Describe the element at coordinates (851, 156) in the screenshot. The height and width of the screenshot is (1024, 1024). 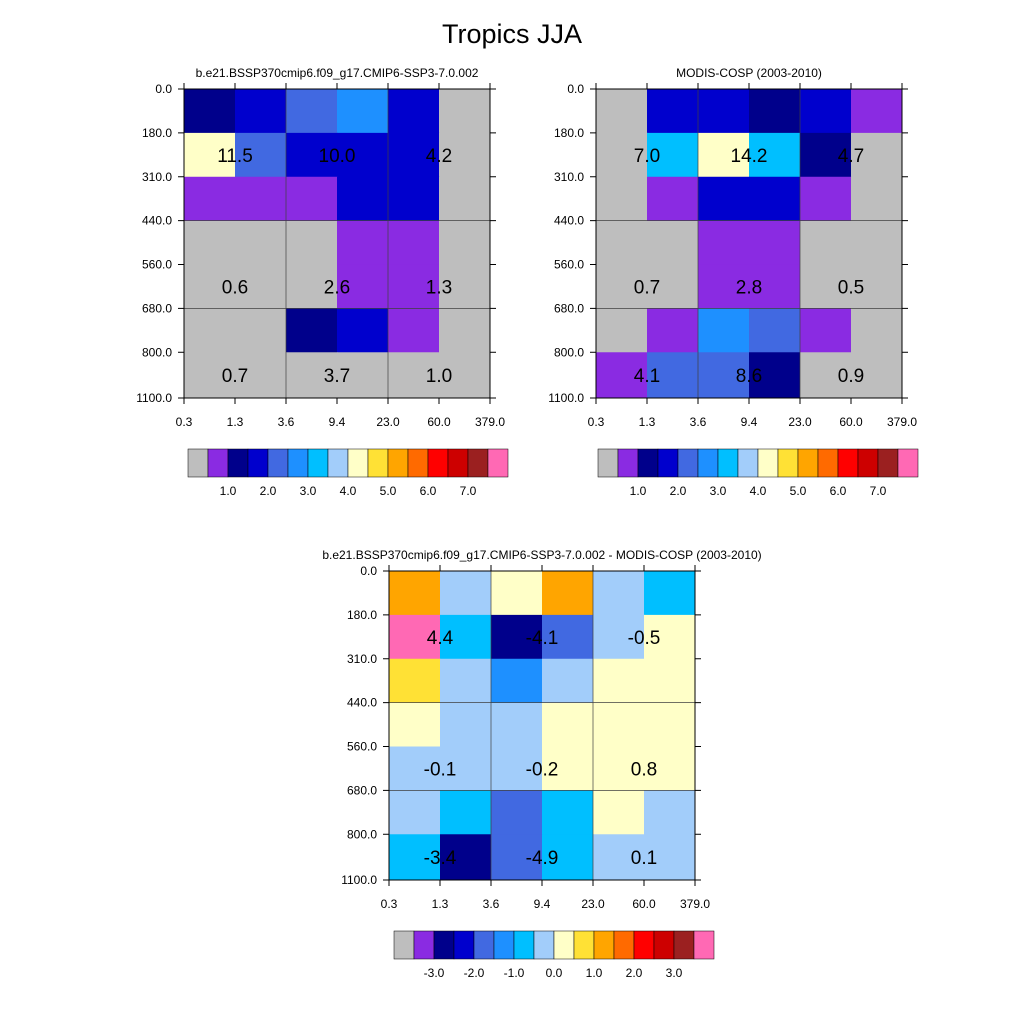
I see `cell-value-label: 4.7` at that location.